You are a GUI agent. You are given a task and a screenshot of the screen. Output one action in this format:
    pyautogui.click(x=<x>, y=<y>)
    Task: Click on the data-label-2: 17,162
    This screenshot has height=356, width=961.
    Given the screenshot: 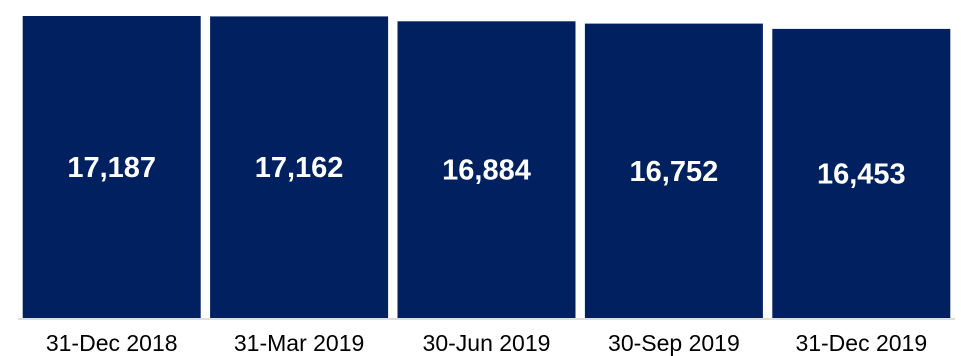 What is the action you would take?
    pyautogui.click(x=299, y=168)
    